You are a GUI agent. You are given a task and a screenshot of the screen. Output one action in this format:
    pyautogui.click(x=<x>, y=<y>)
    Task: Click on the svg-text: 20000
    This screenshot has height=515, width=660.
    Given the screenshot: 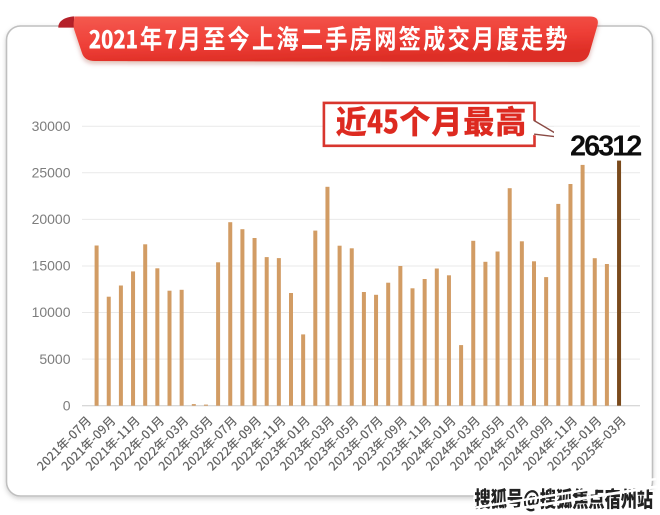 What is the action you would take?
    pyautogui.click(x=51, y=219)
    